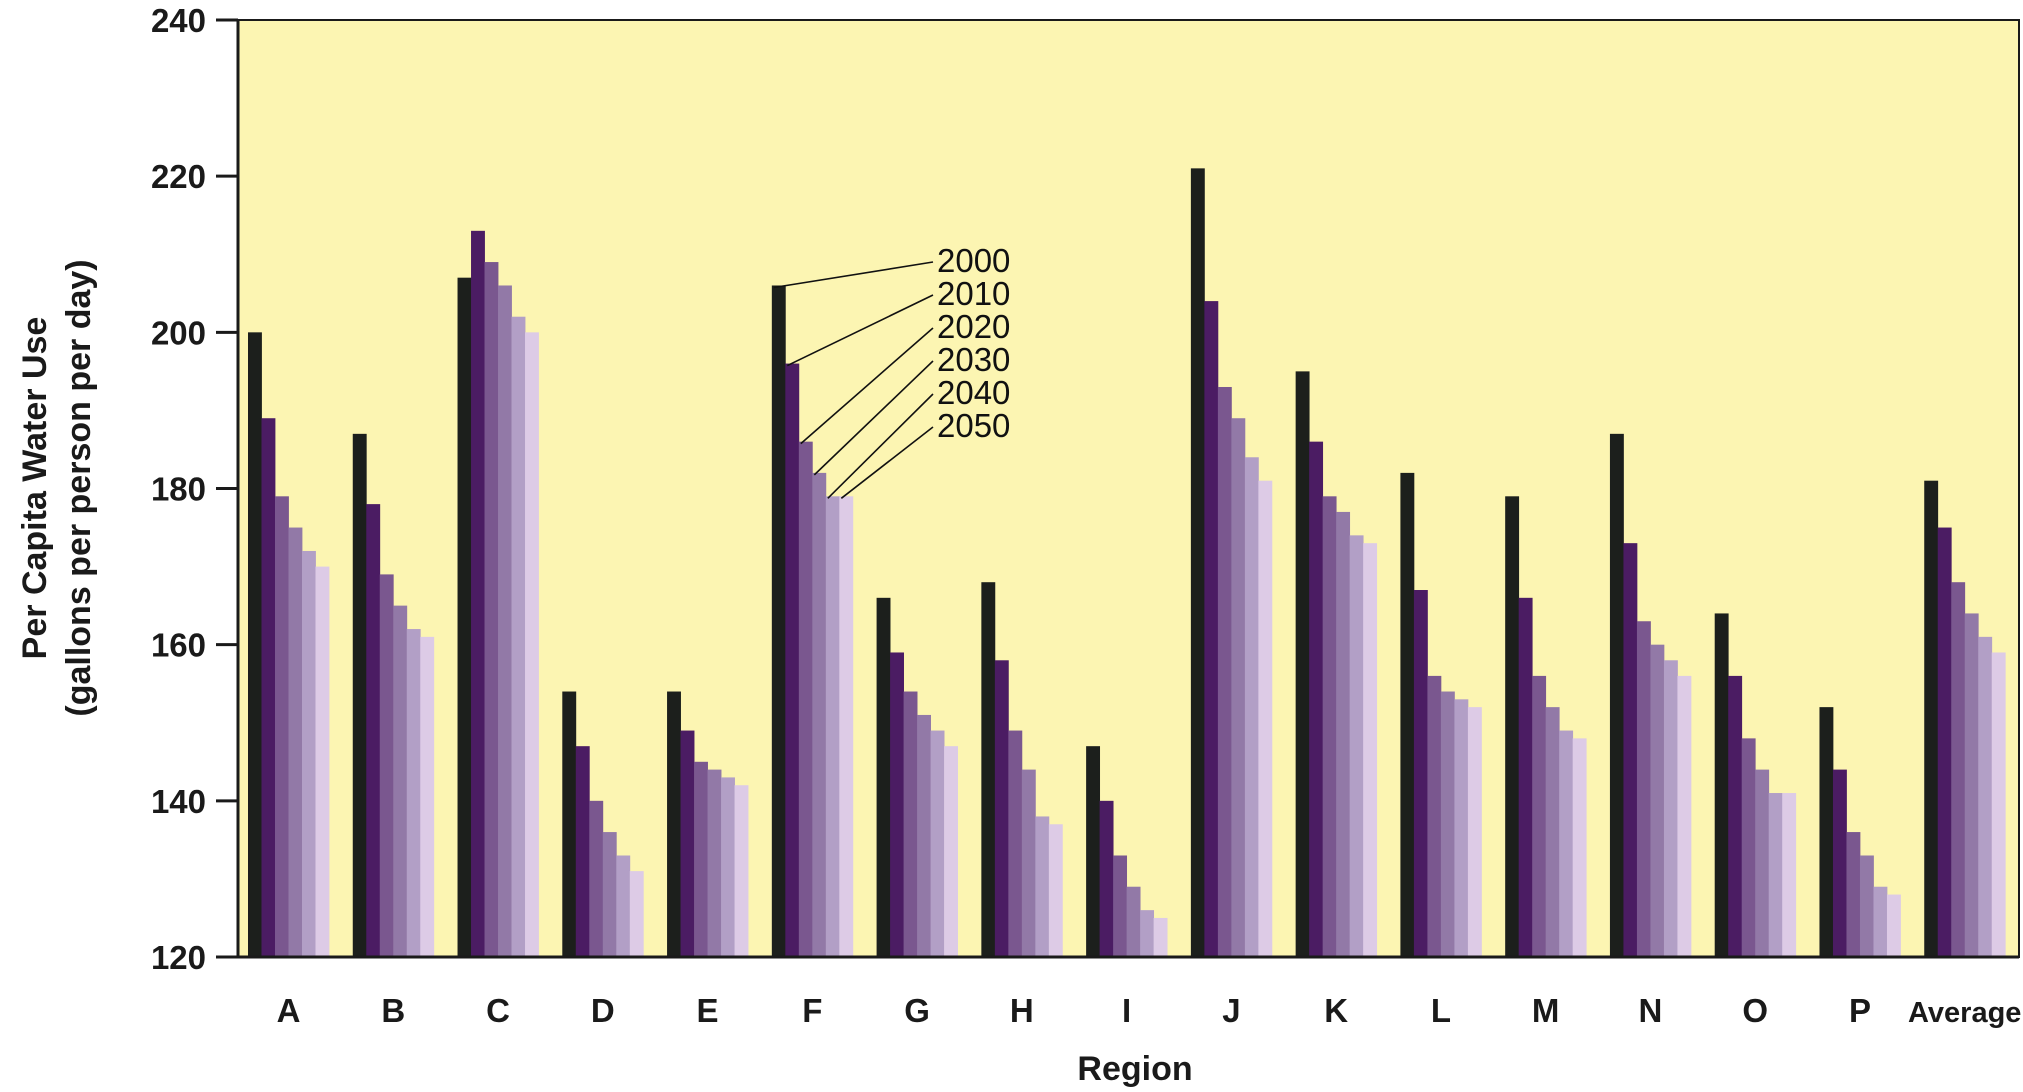 Image resolution: width=2023 pixels, height=1092 pixels. Describe the element at coordinates (973, 293) in the screenshot. I see `series-label-2010: 2010` at that location.